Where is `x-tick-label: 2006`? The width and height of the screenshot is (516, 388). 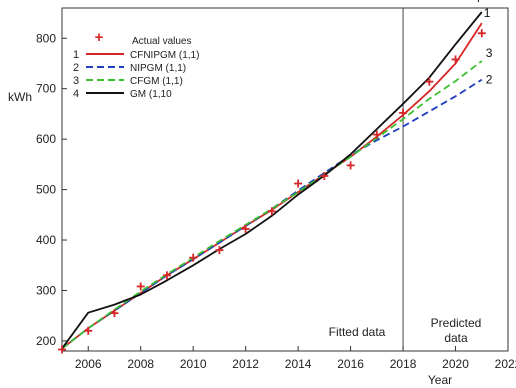
x-tick-label: 2006 is located at coordinates (88, 364).